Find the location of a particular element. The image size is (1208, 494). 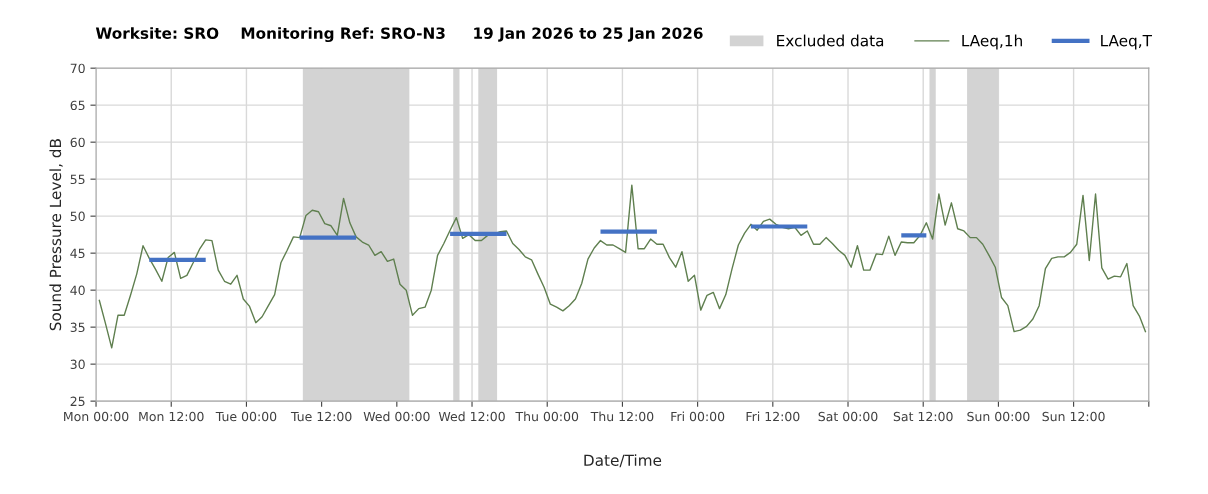

x-tick-label: Sat 00:00 is located at coordinates (848, 416).